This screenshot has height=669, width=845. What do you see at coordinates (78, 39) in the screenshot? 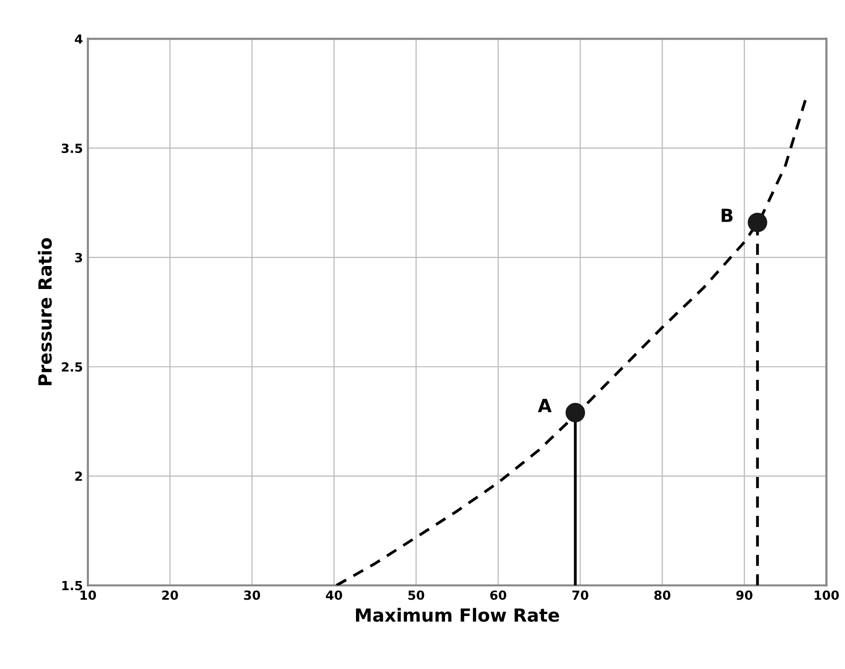
I see `y-tick-label: 4` at bounding box center [78, 39].